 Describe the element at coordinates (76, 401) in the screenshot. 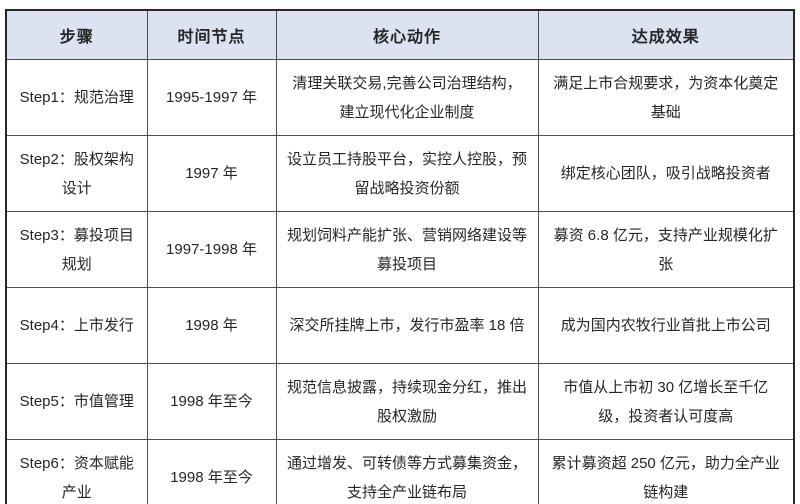

I see `step-cell: Step5：市值管理` at that location.